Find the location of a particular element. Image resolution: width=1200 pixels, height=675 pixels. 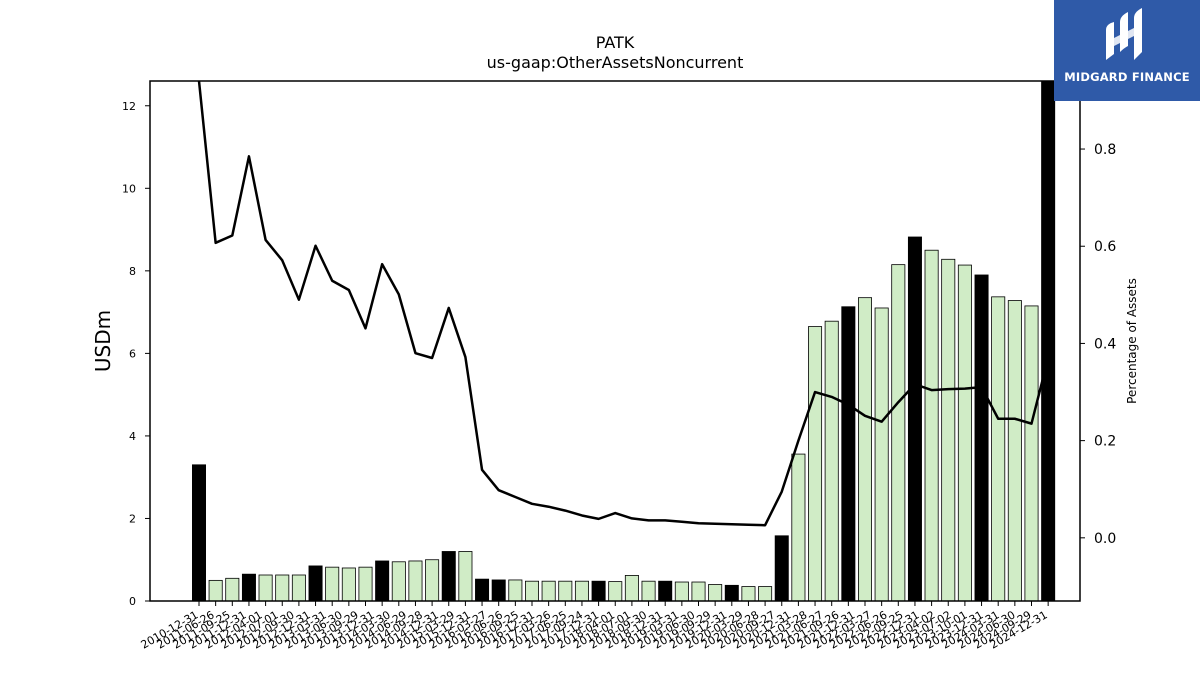

y-tick-label: 10 is located at coordinates (129, 188).